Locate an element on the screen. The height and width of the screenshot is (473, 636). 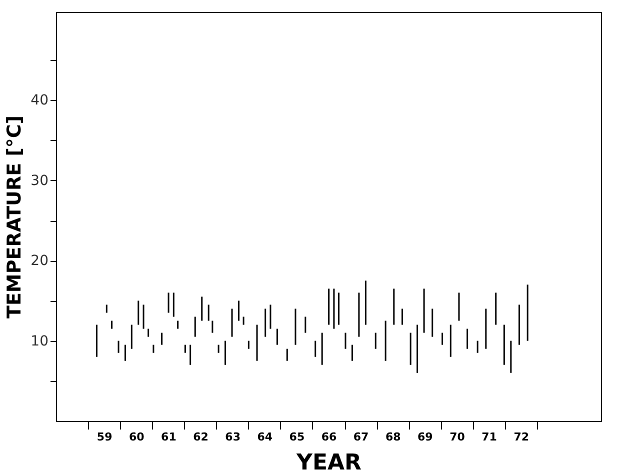
x-tick-label: 71 is located at coordinates (489, 437).